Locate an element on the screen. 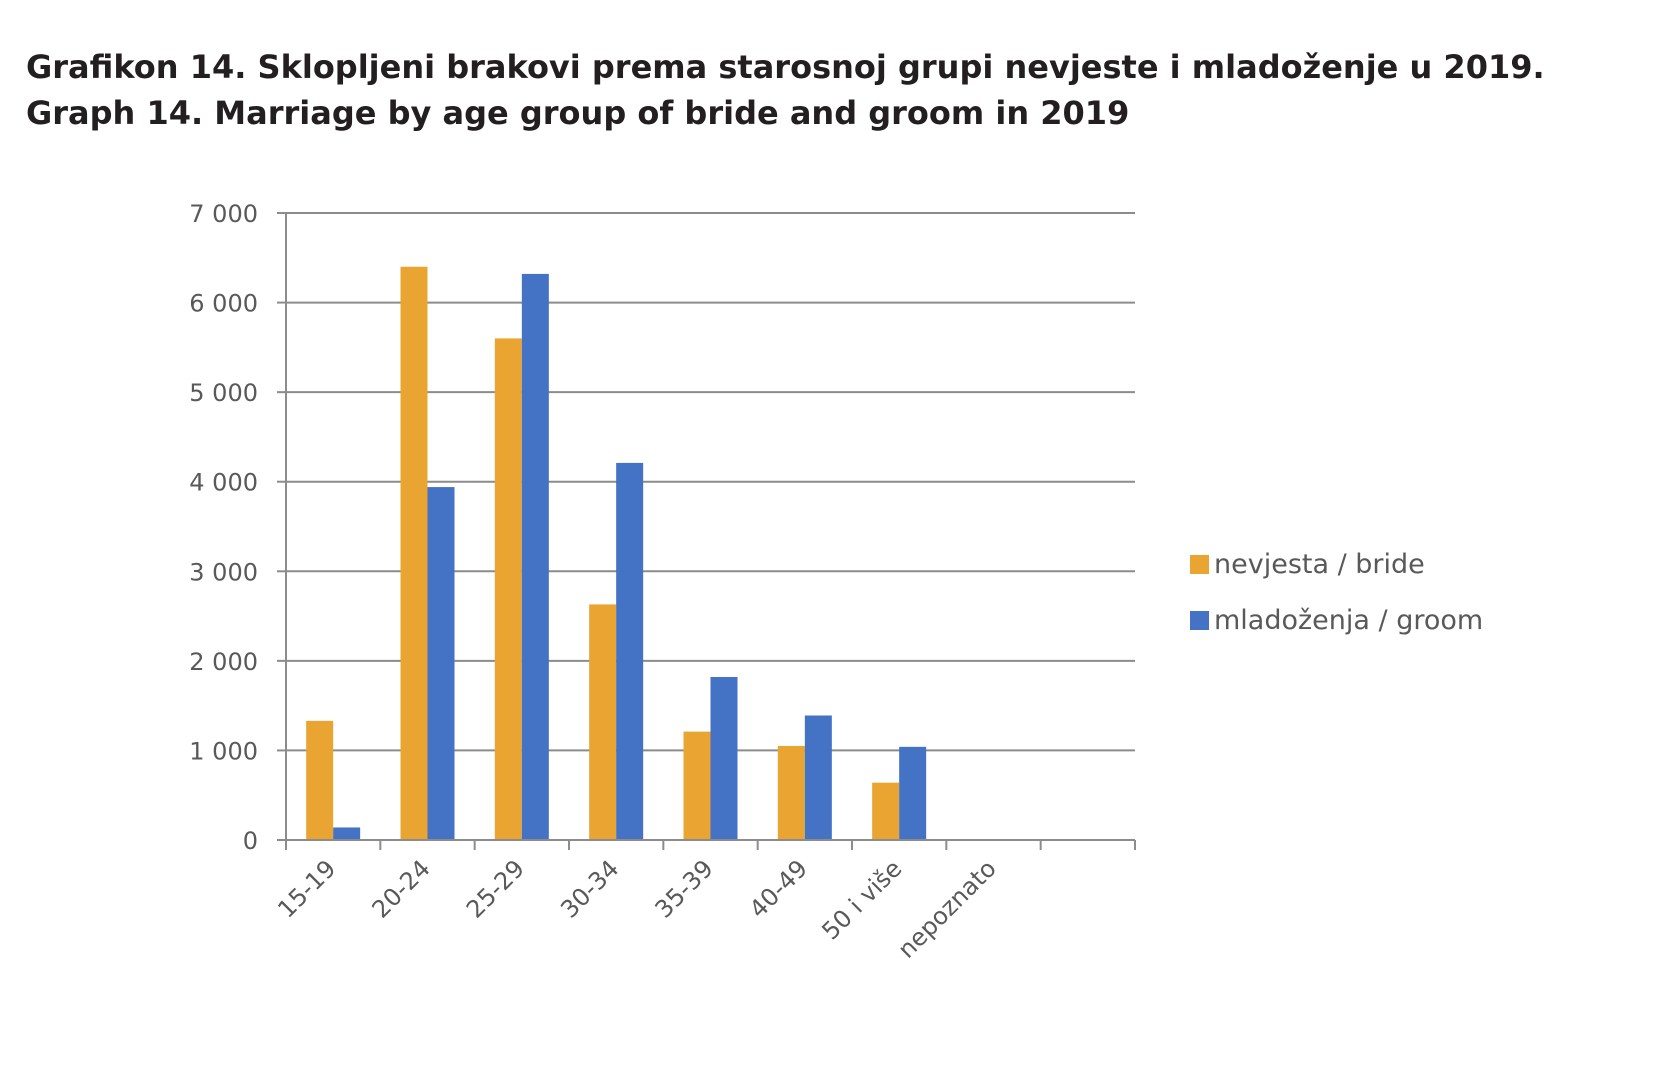 The image size is (1661, 1080). y-tick-label: 2 000 is located at coordinates (223, 662).